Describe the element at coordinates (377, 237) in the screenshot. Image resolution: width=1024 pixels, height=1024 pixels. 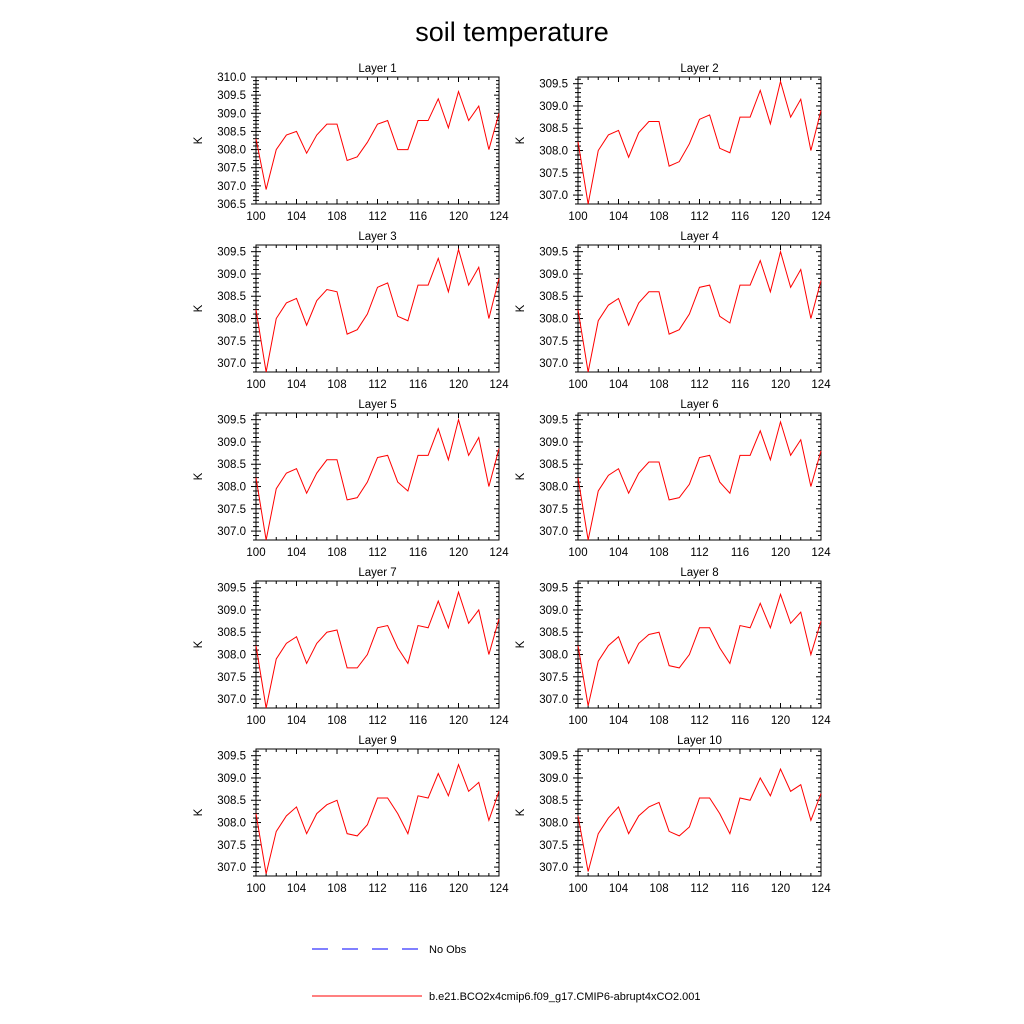
I see `panel-title: Layer 3` at that location.